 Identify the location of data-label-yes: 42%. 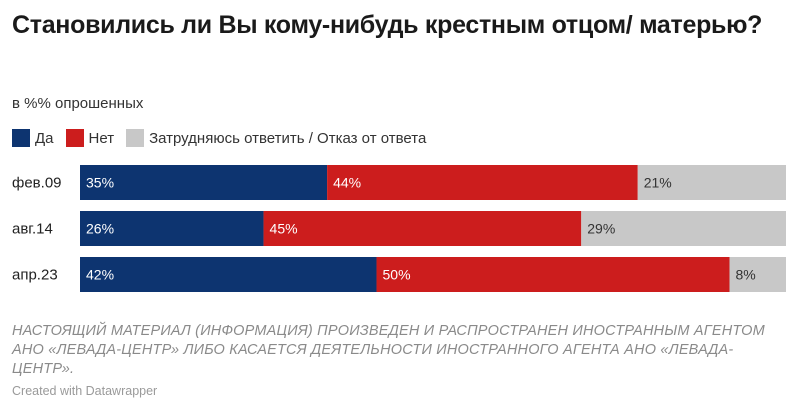
(100, 275).